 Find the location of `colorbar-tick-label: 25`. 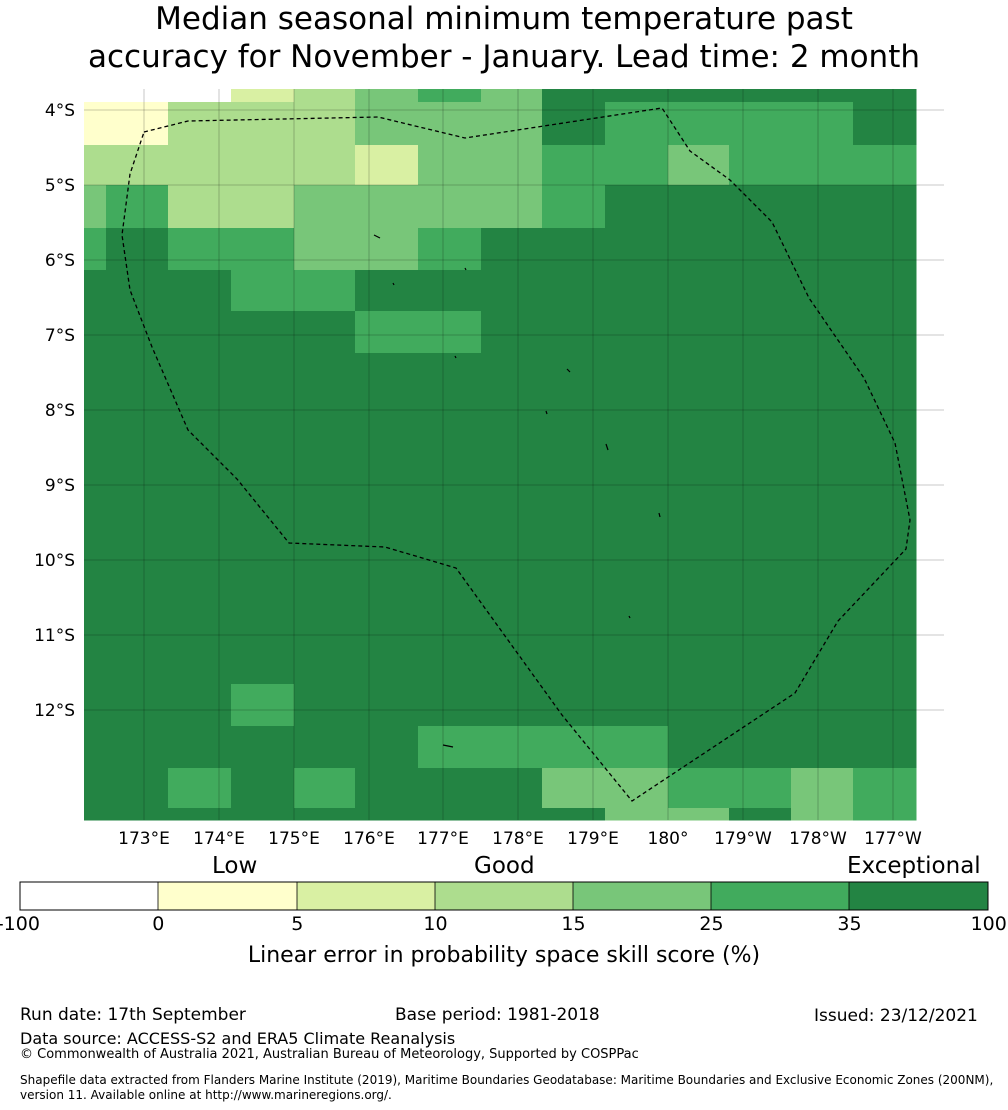

colorbar-tick-label: 25 is located at coordinates (711, 924).